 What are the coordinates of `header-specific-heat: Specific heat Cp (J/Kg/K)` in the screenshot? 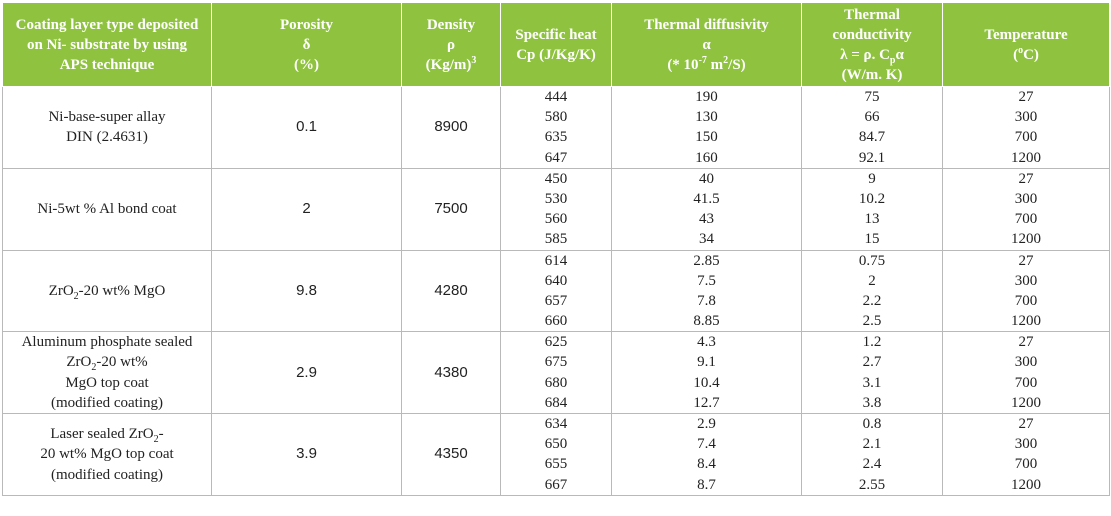 It's located at (556, 44).